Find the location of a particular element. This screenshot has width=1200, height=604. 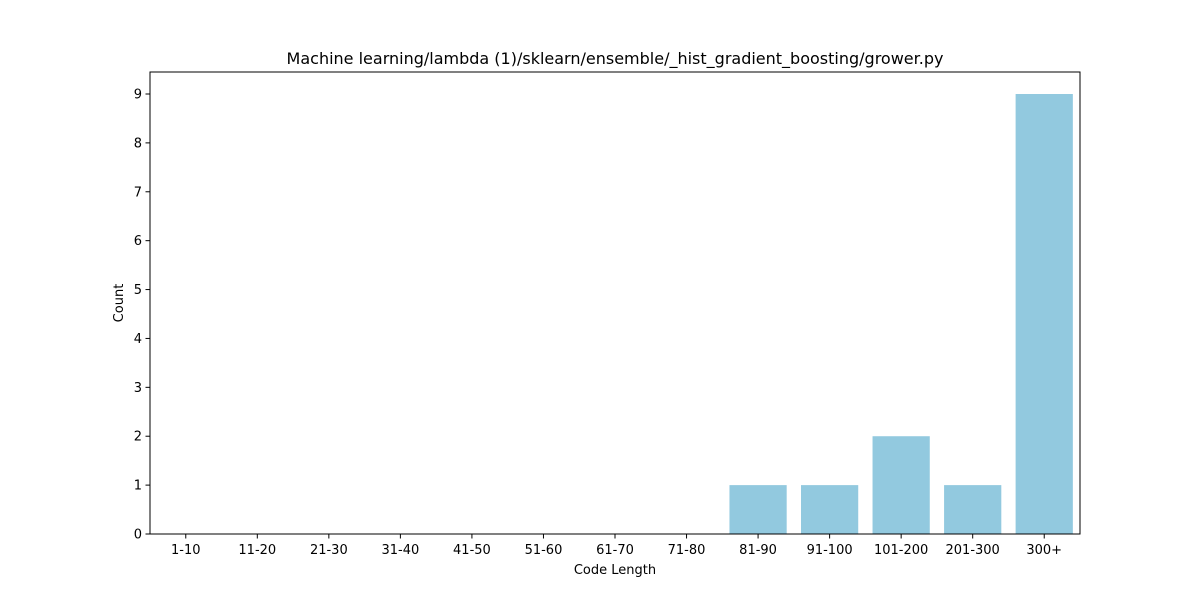

x-tick-label: 61-70 is located at coordinates (615, 550).